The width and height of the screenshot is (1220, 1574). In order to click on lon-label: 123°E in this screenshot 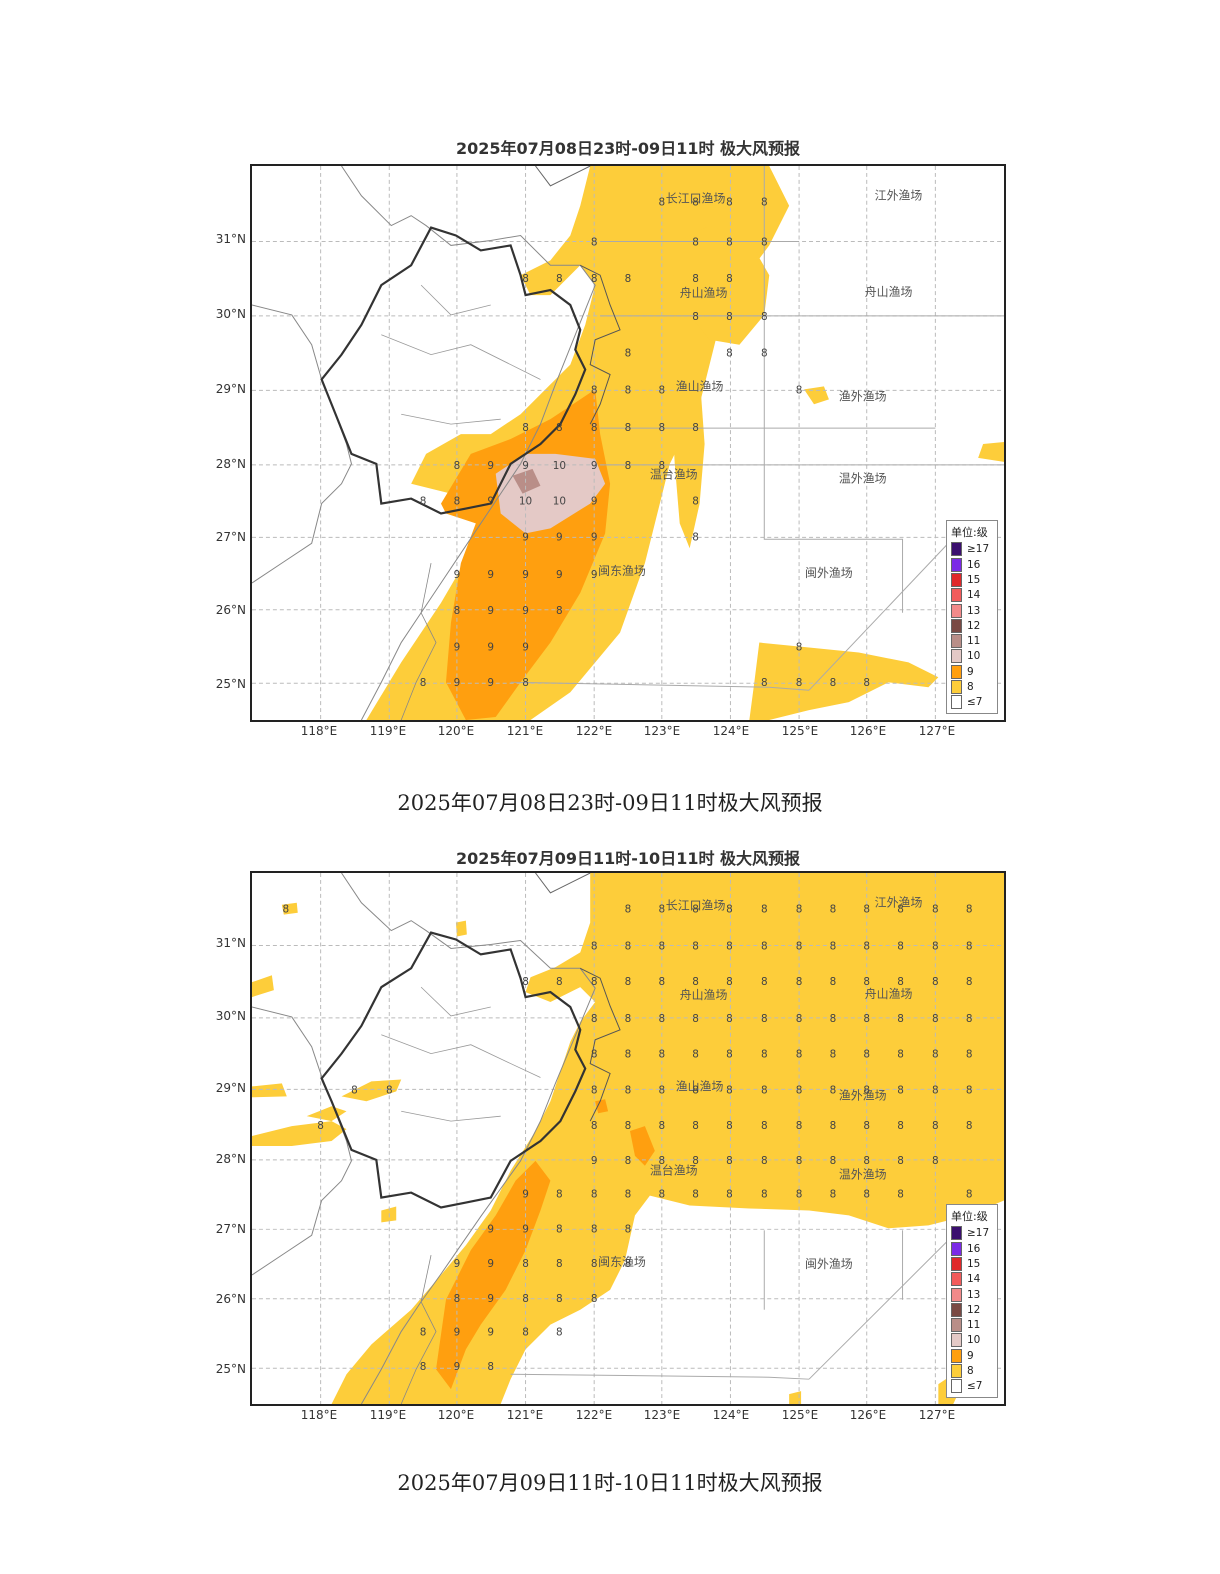, I will do `click(662, 1415)`.